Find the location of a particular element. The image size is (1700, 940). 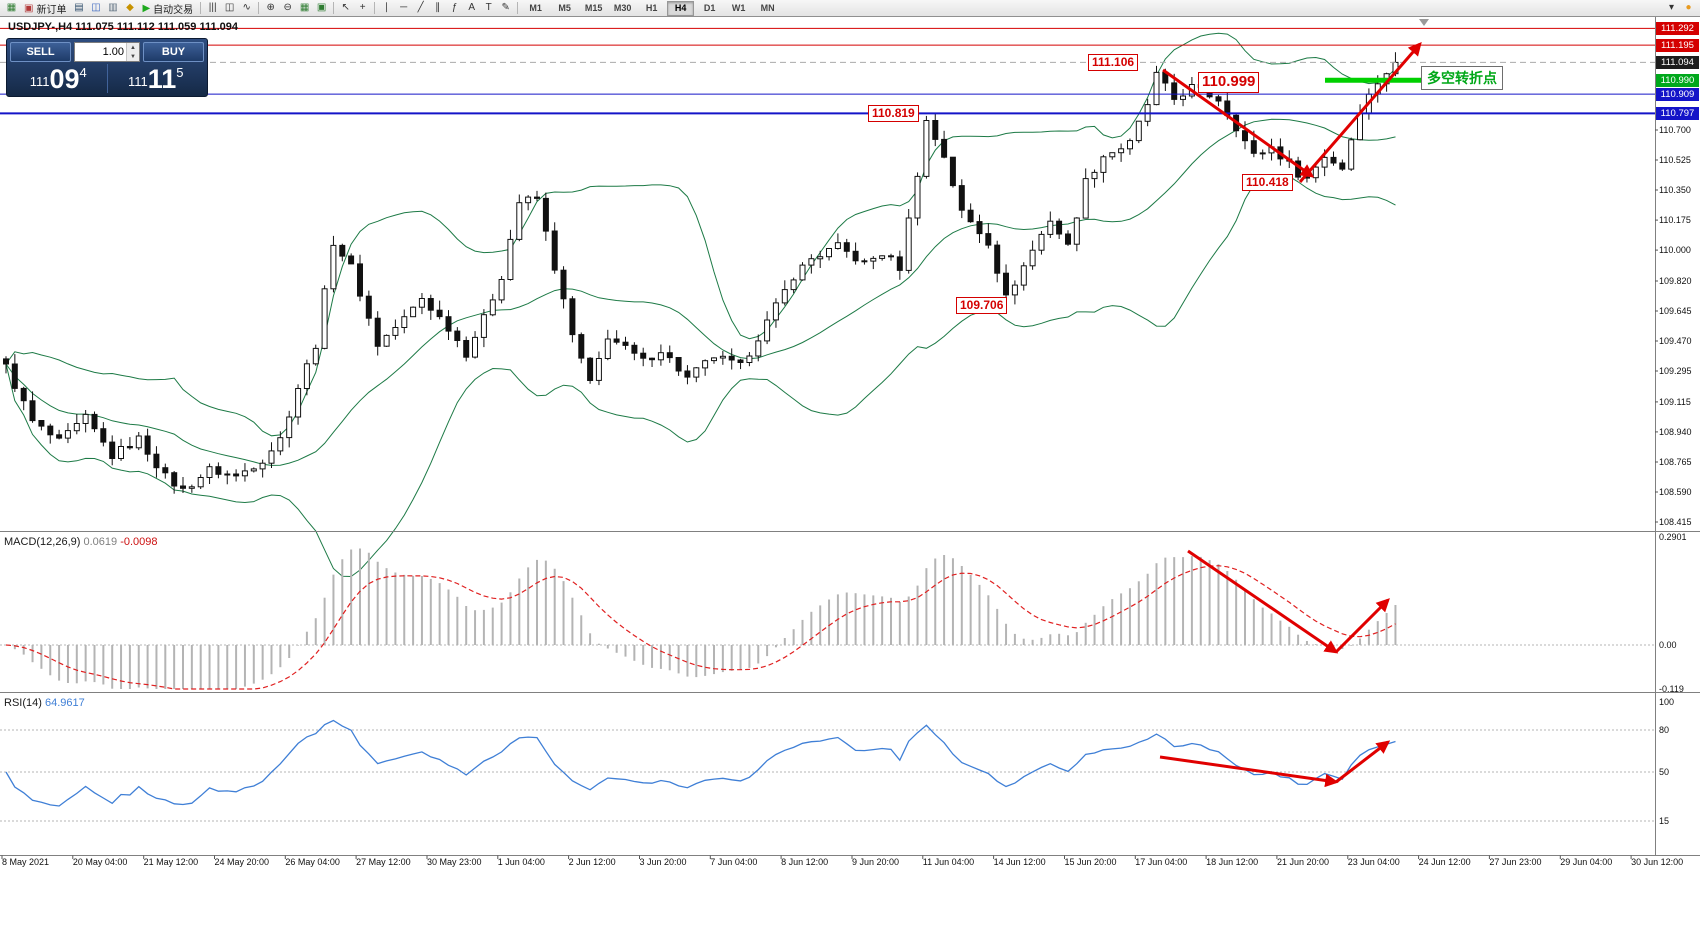

sell-price-display: 111 09 4 is located at coordinates (59, 78).